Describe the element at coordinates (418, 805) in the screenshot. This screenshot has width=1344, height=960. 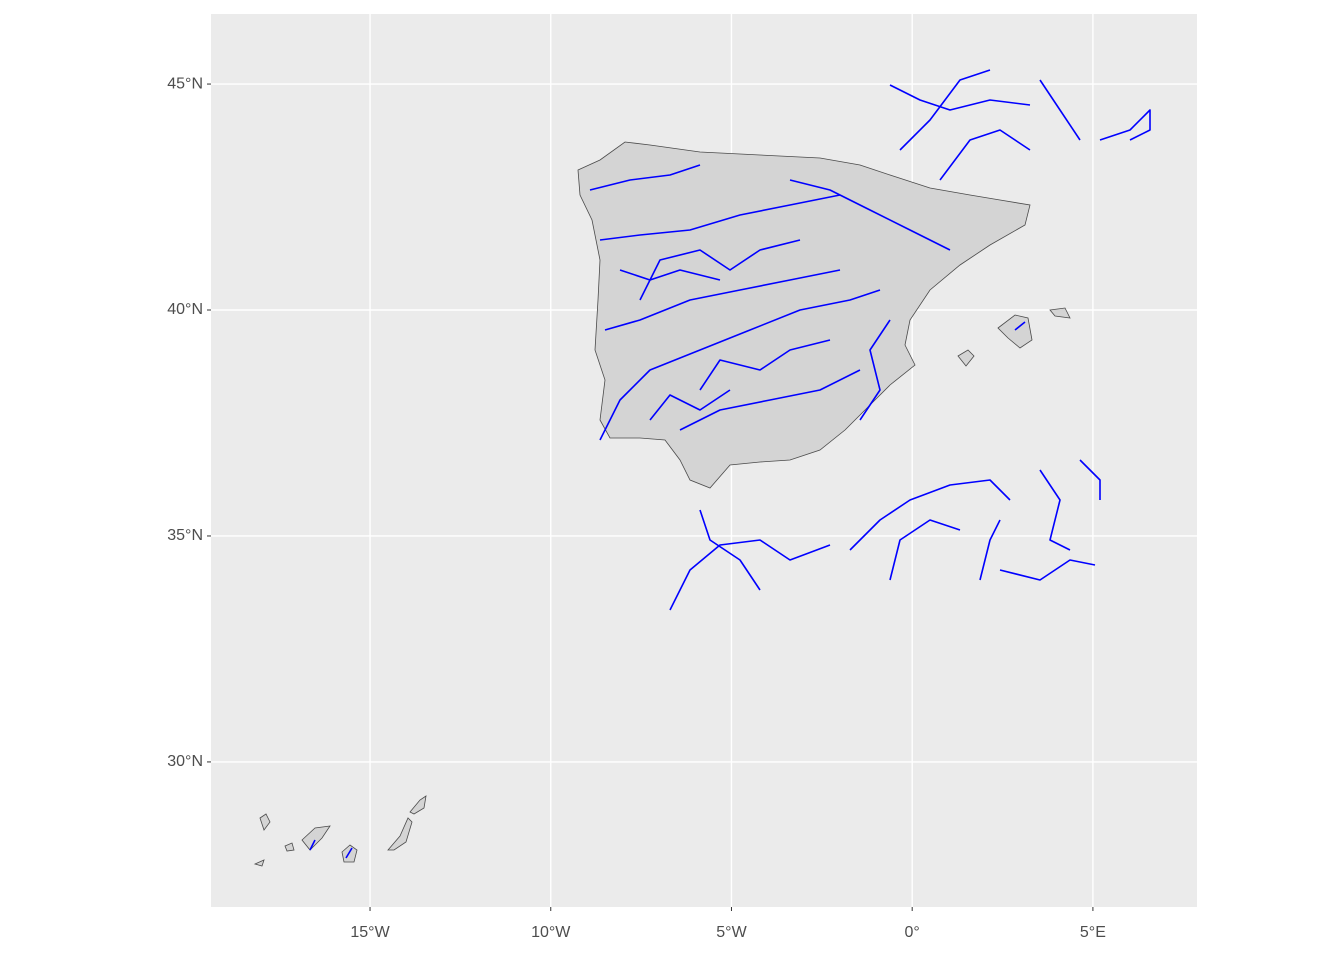
I see `lanzarote` at that location.